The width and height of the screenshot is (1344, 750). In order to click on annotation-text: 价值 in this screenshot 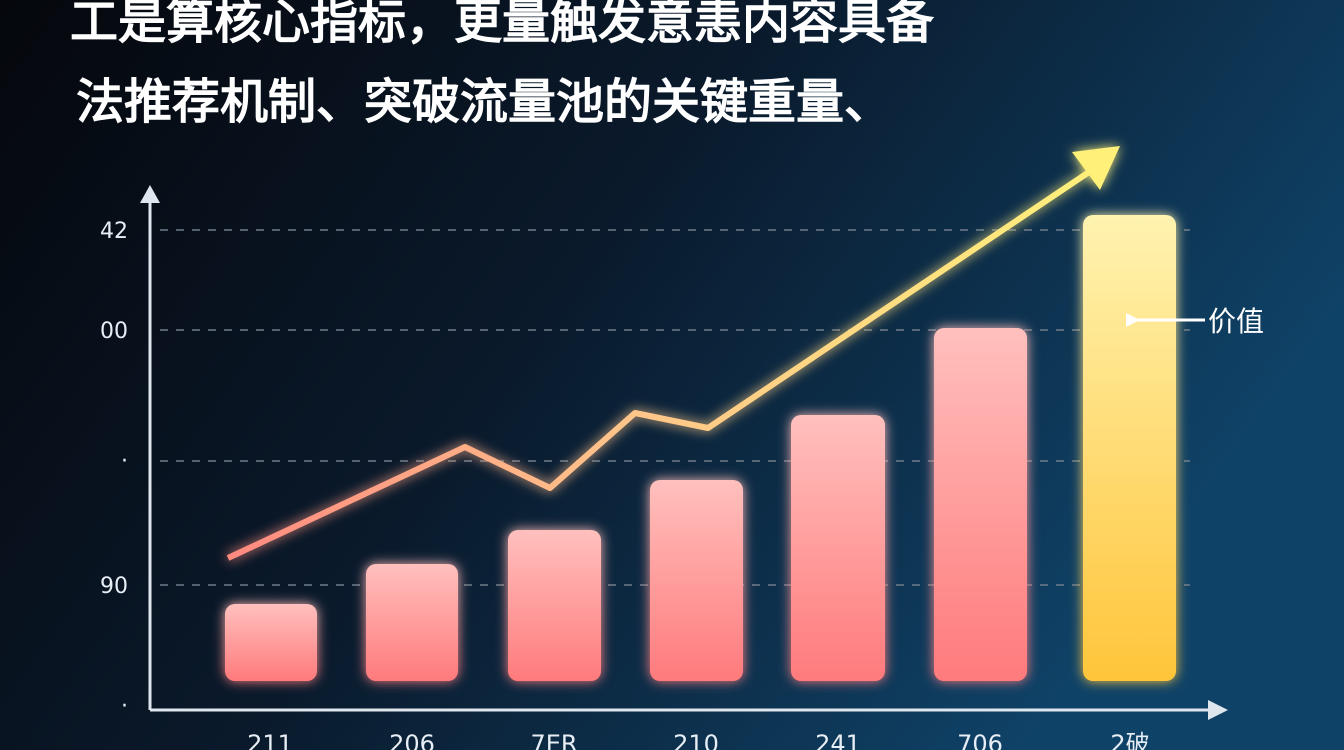, I will do `click(1236, 321)`.